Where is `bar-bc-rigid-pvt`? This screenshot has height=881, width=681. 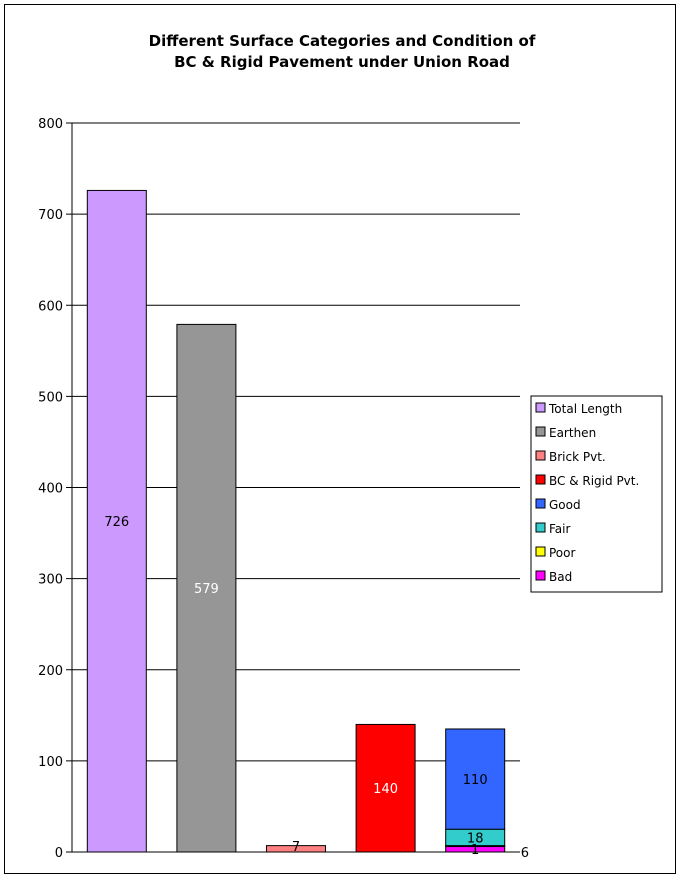
bar-bc-rigid-pvt is located at coordinates (385, 788).